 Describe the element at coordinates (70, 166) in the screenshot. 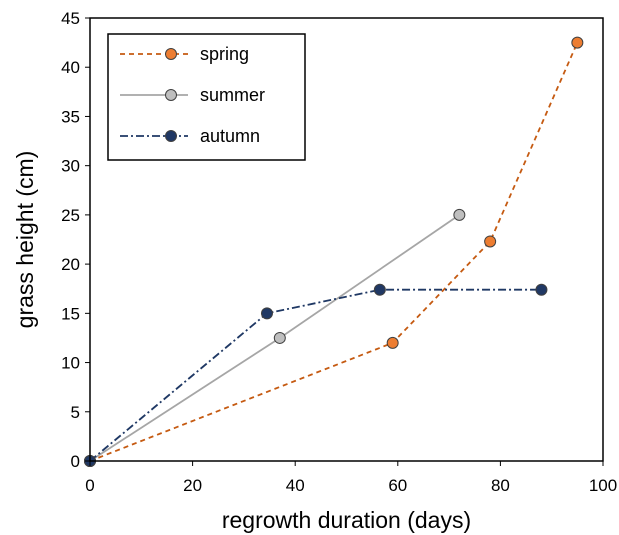

I see `y-tick-label: 30` at that location.